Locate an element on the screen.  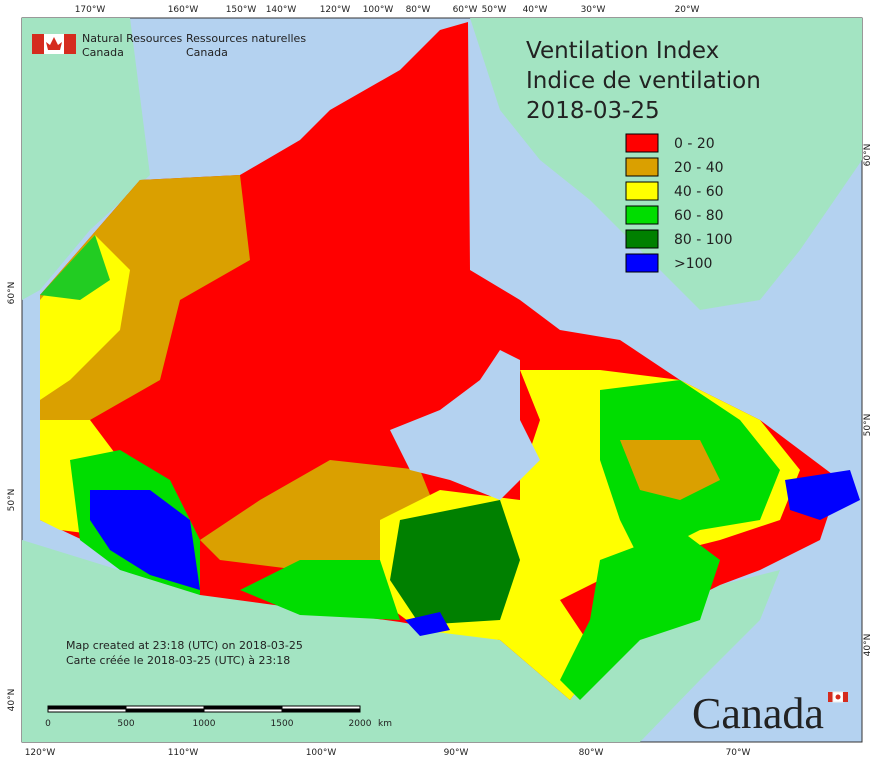
title-date: 2018-03-25 is located at coordinates (593, 111).